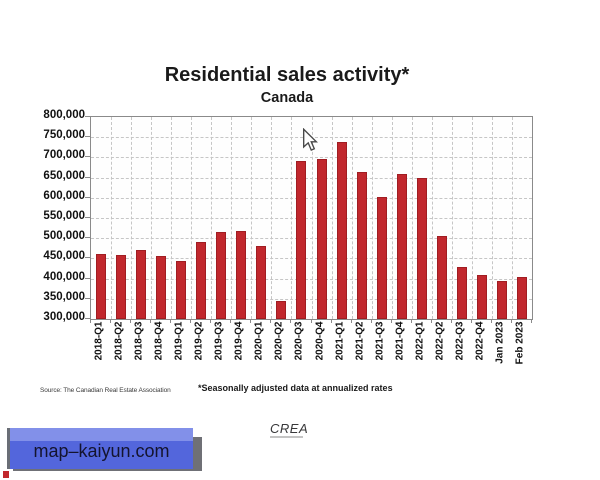  Describe the element at coordinates (64, 277) in the screenshot. I see `y-axis-label: 400,000` at that location.